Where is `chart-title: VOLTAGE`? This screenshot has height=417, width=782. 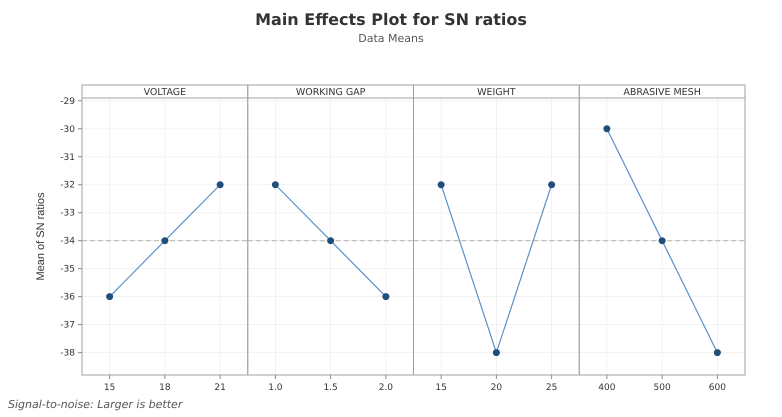
chart-title: VOLTAGE is located at coordinates (165, 92).